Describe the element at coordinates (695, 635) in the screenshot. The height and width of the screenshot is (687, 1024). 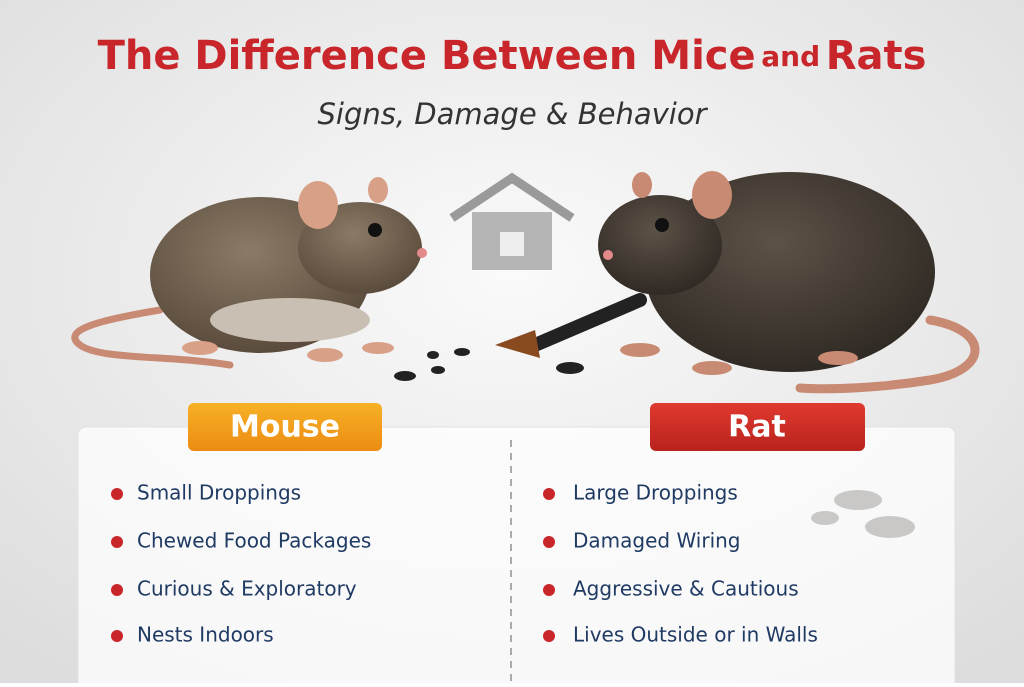
I see `list-item: Lives Outside or in Walls` at that location.